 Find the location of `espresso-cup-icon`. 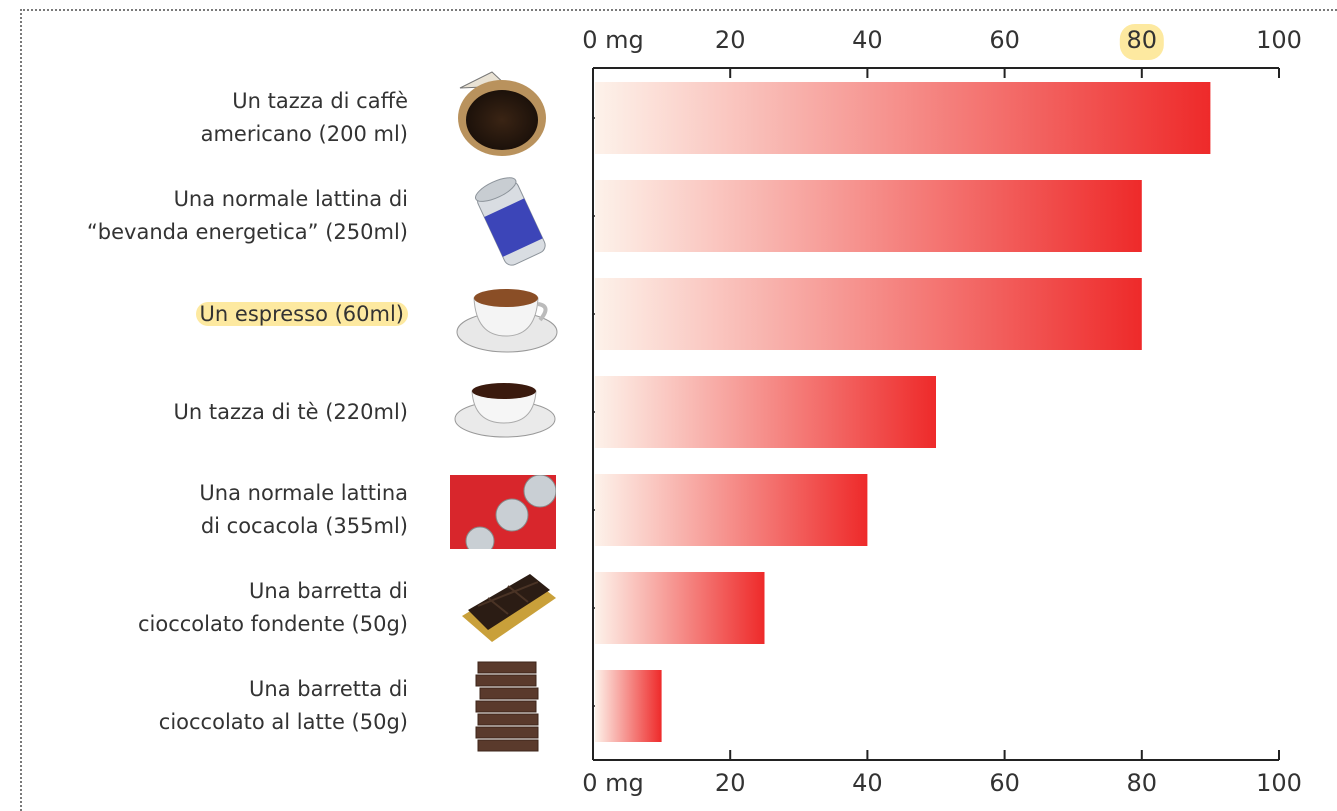

espresso-cup-icon is located at coordinates (507, 321).